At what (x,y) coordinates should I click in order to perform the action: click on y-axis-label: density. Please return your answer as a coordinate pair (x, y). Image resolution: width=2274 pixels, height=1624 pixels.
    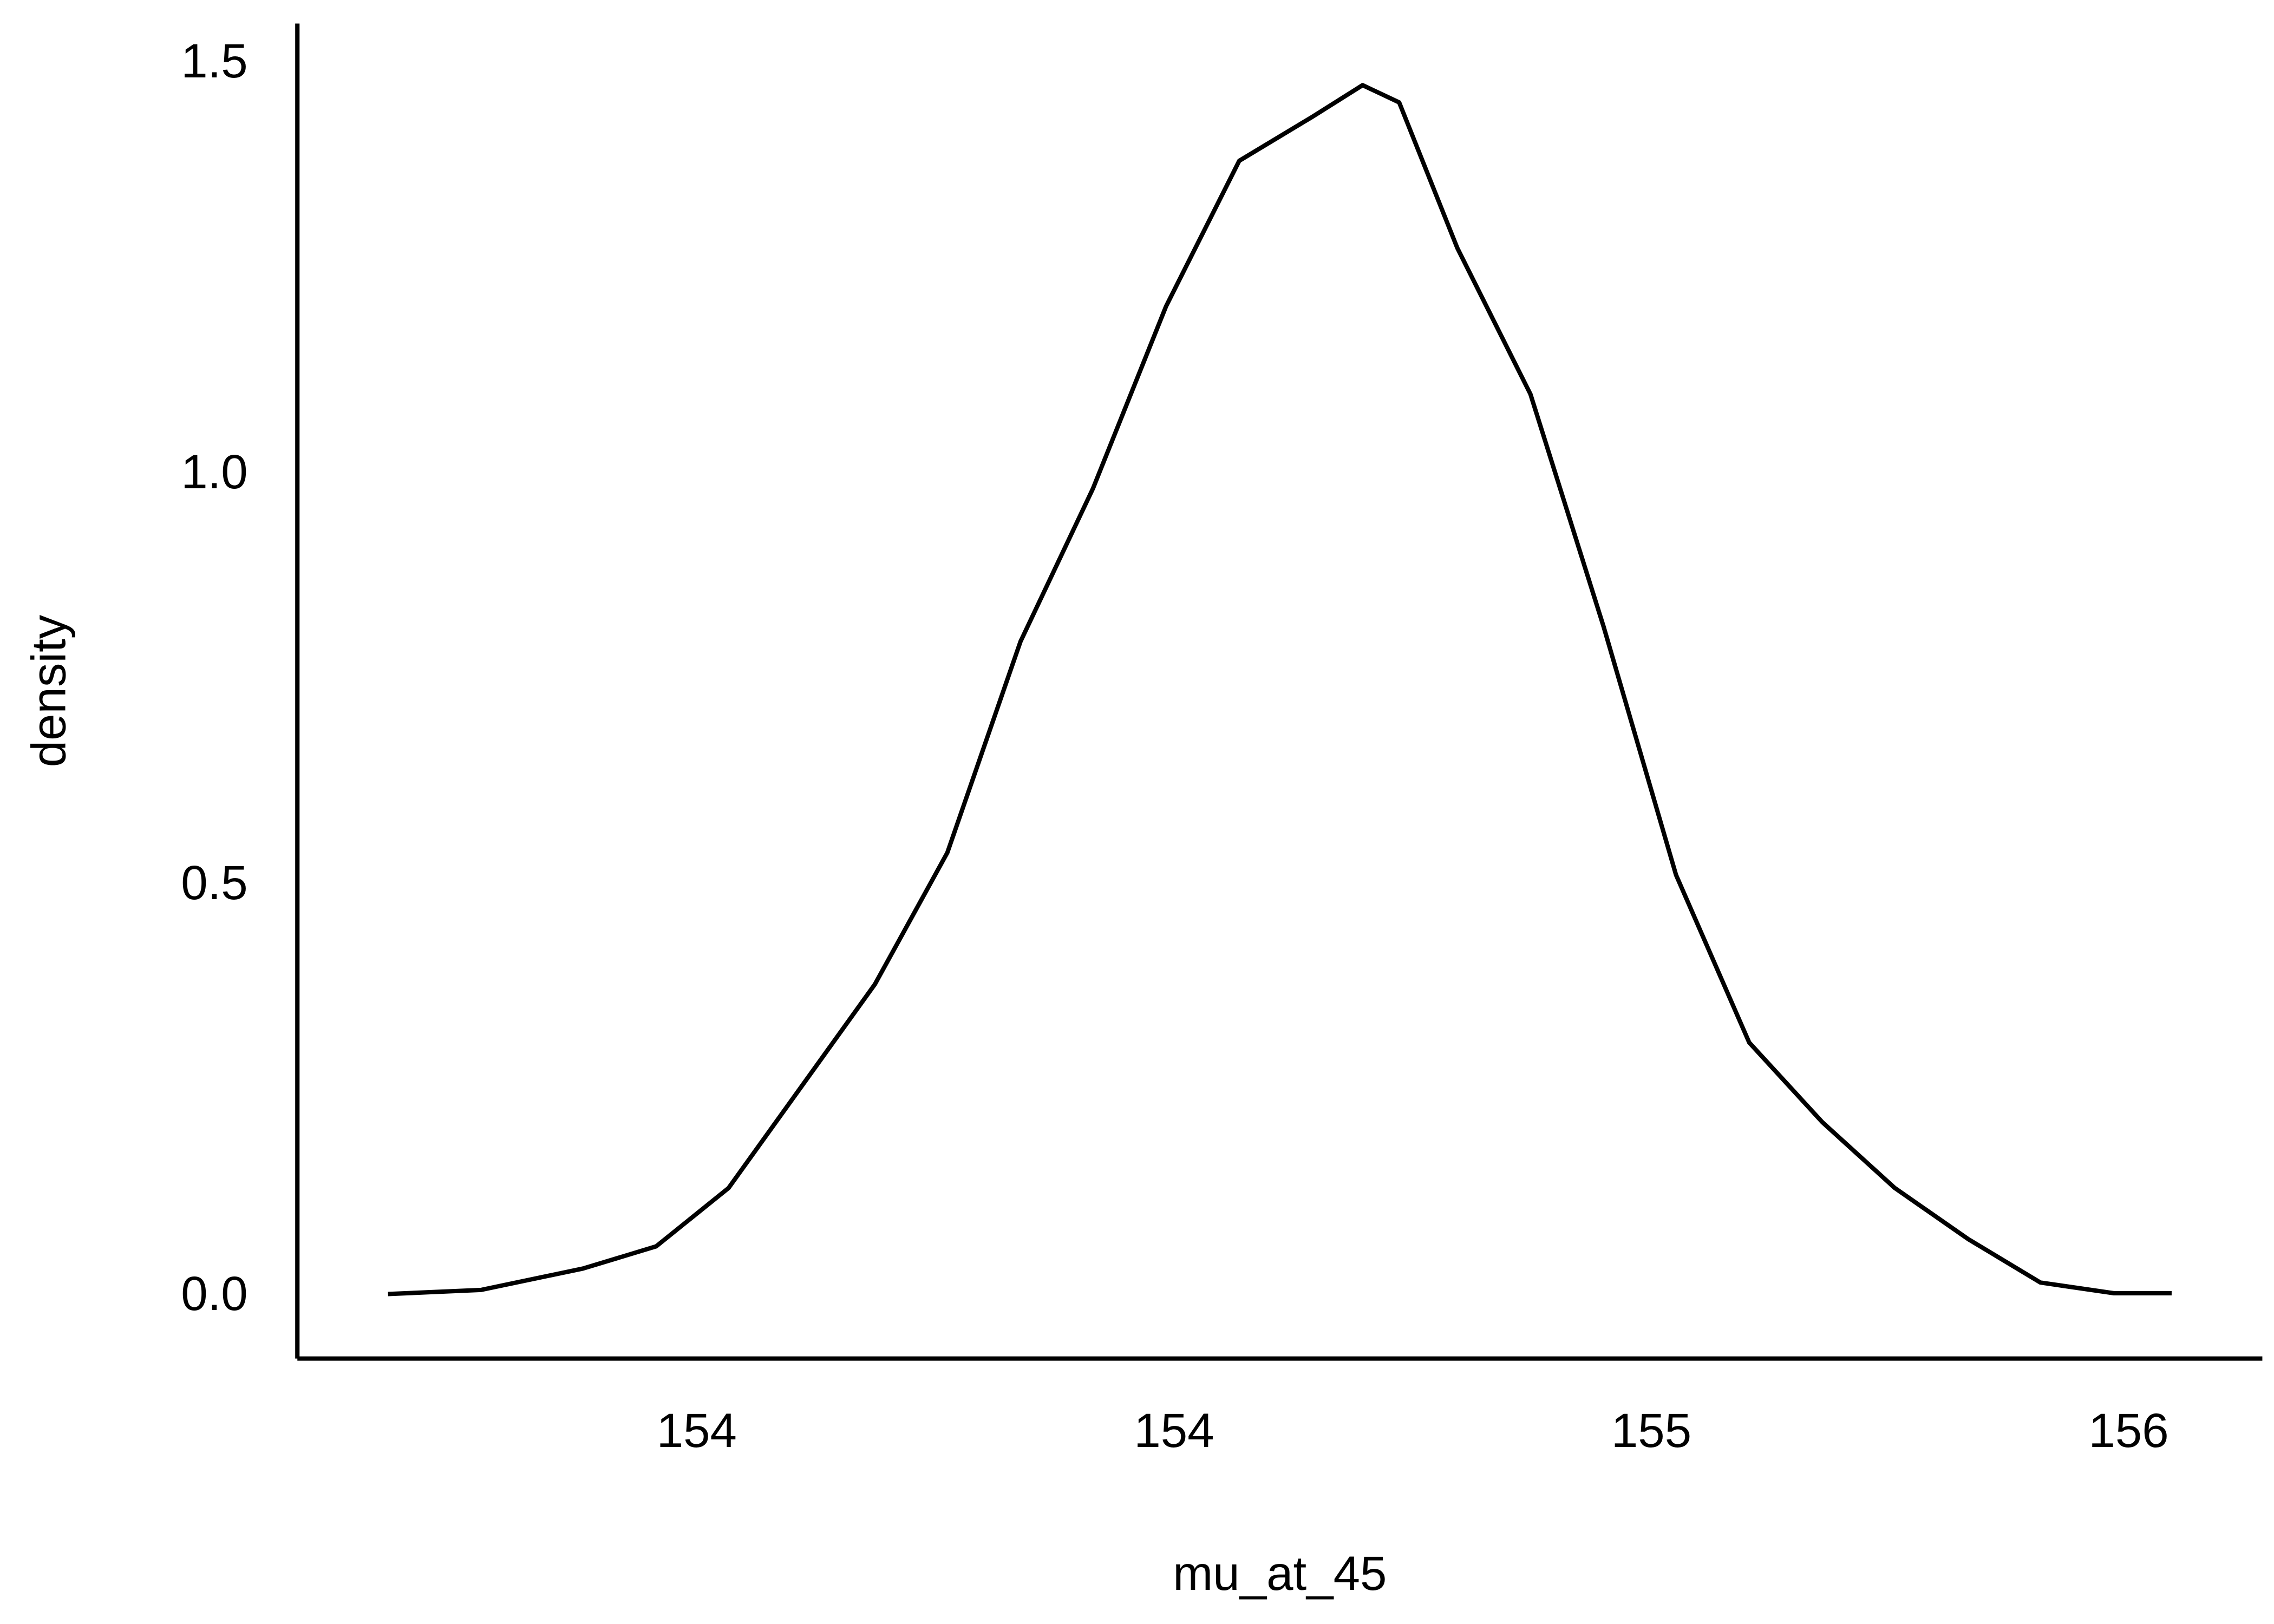
    Looking at the image, I should click on (48, 690).